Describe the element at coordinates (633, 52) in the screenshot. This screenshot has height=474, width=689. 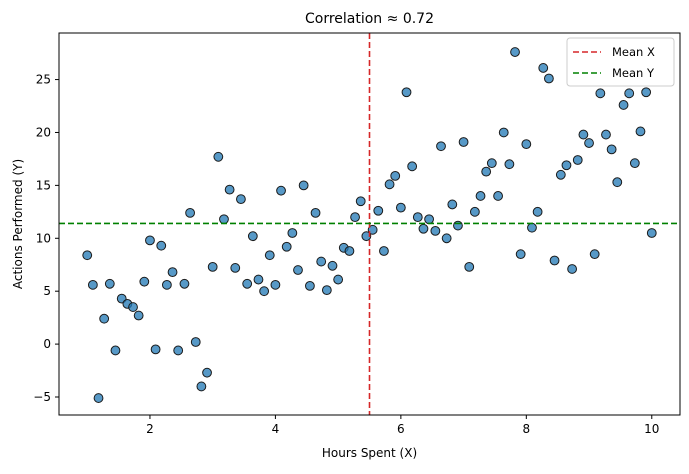
I see `legend-label-mean-x: Mean X` at that location.